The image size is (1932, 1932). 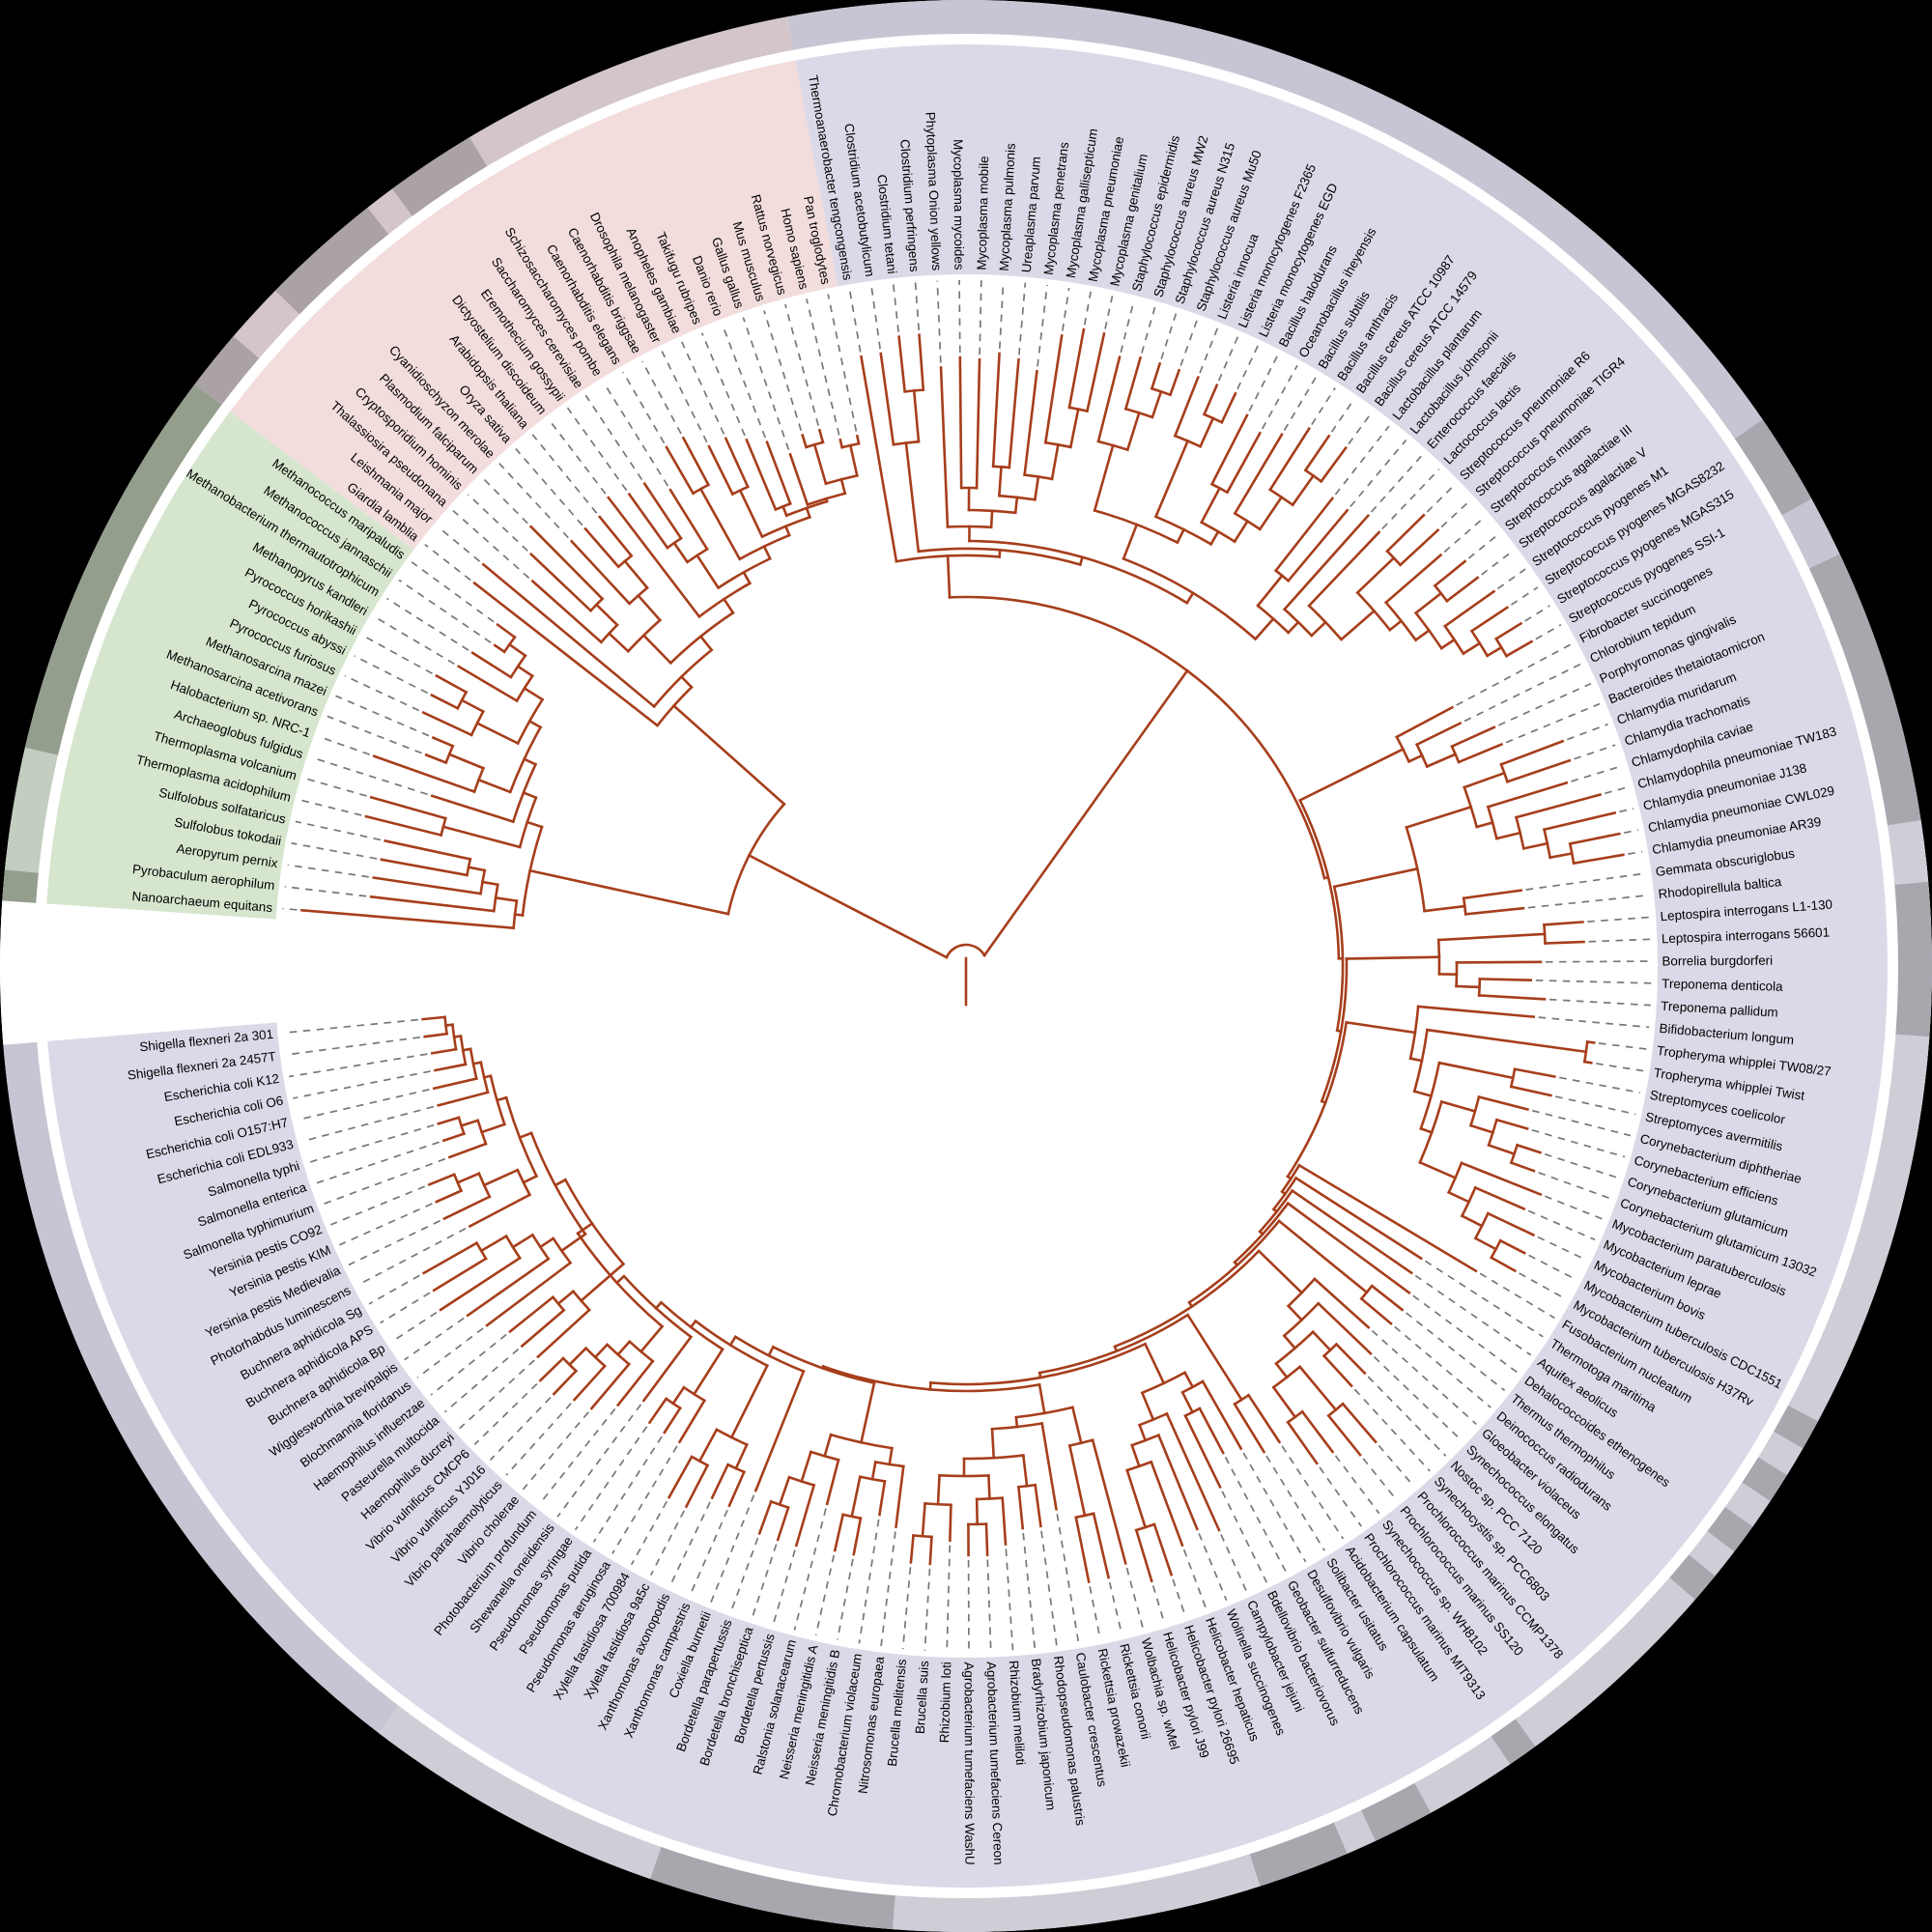 What do you see at coordinates (1746, 936) in the screenshot?
I see `svg-text: Leptospira interrogans 56601` at bounding box center [1746, 936].